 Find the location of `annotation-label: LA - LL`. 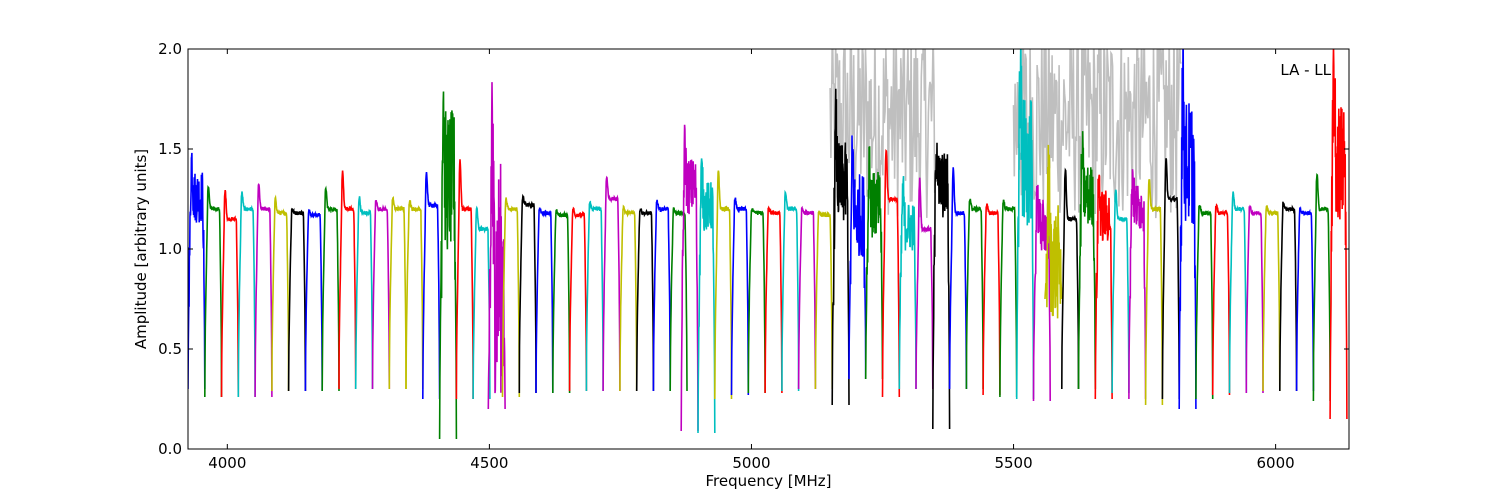

annotation-label: LA - LL is located at coordinates (1305, 70).